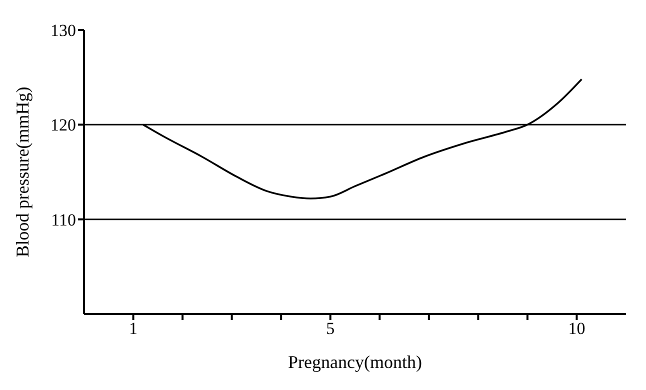 This screenshot has height=390, width=646. I want to click on x-tick-label: 5, so click(330, 328).